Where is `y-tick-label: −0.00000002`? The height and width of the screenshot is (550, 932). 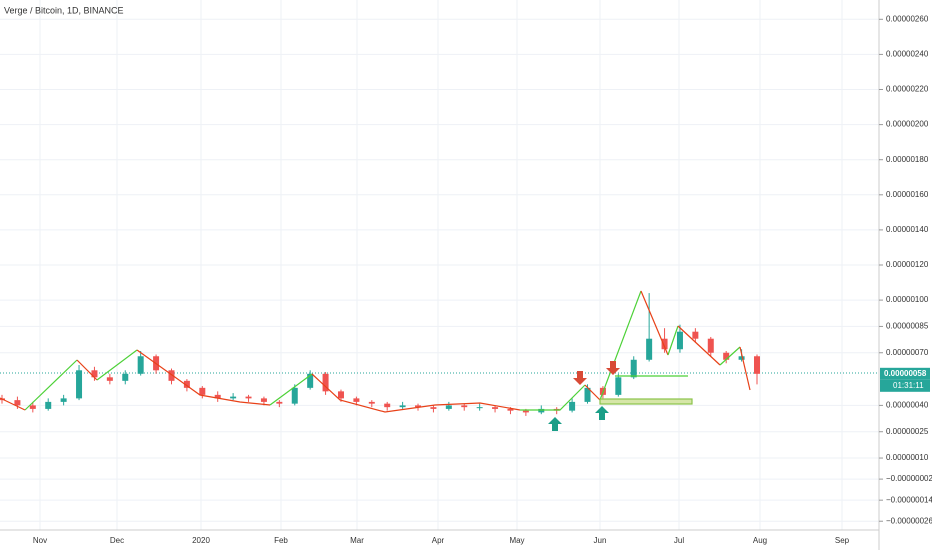 y-tick-label: −0.00000002 is located at coordinates (909, 478).